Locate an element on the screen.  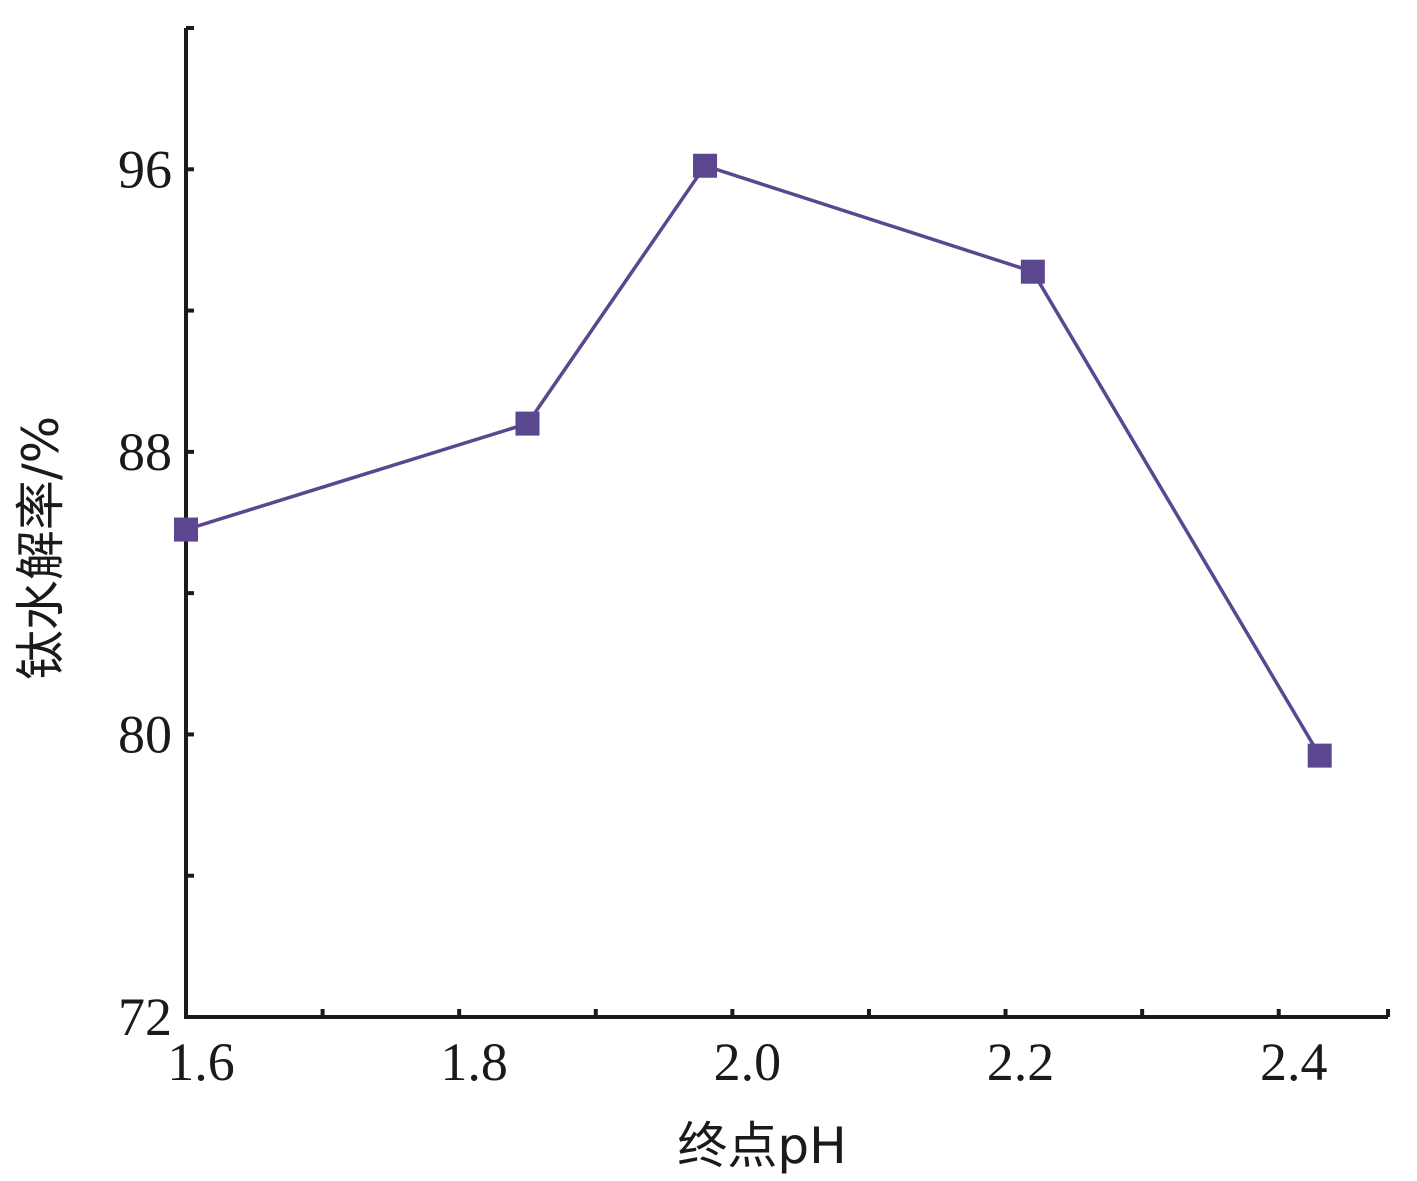
x-tick-label: 1.8 is located at coordinates (474, 1062).